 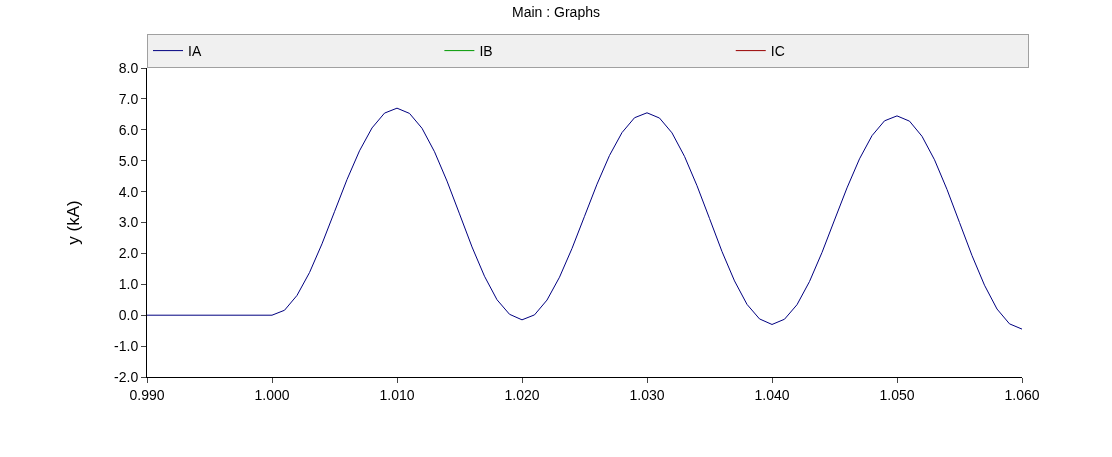 What do you see at coordinates (897, 394) in the screenshot?
I see `x-tick-label: 1.050` at bounding box center [897, 394].